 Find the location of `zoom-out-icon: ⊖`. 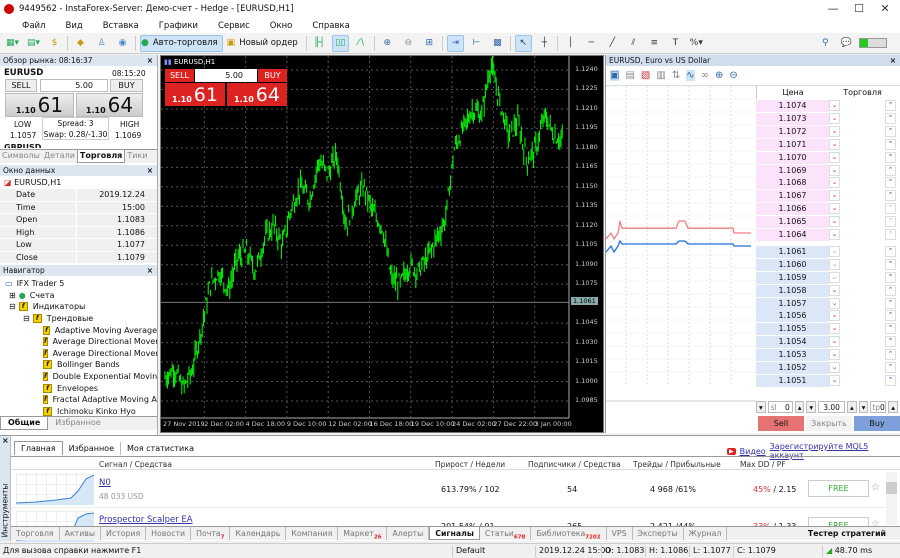

zoom-out-icon: ⊖ is located at coordinates (733, 75).